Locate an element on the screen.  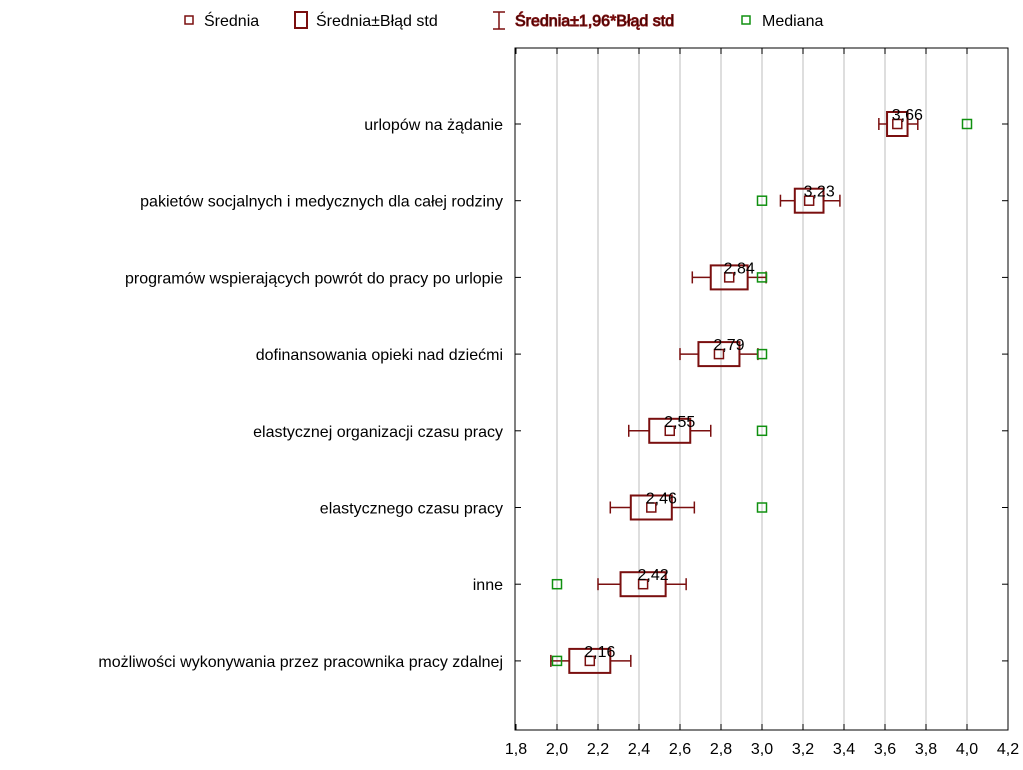
legend-mean-label: Średnia is located at coordinates (231, 20).